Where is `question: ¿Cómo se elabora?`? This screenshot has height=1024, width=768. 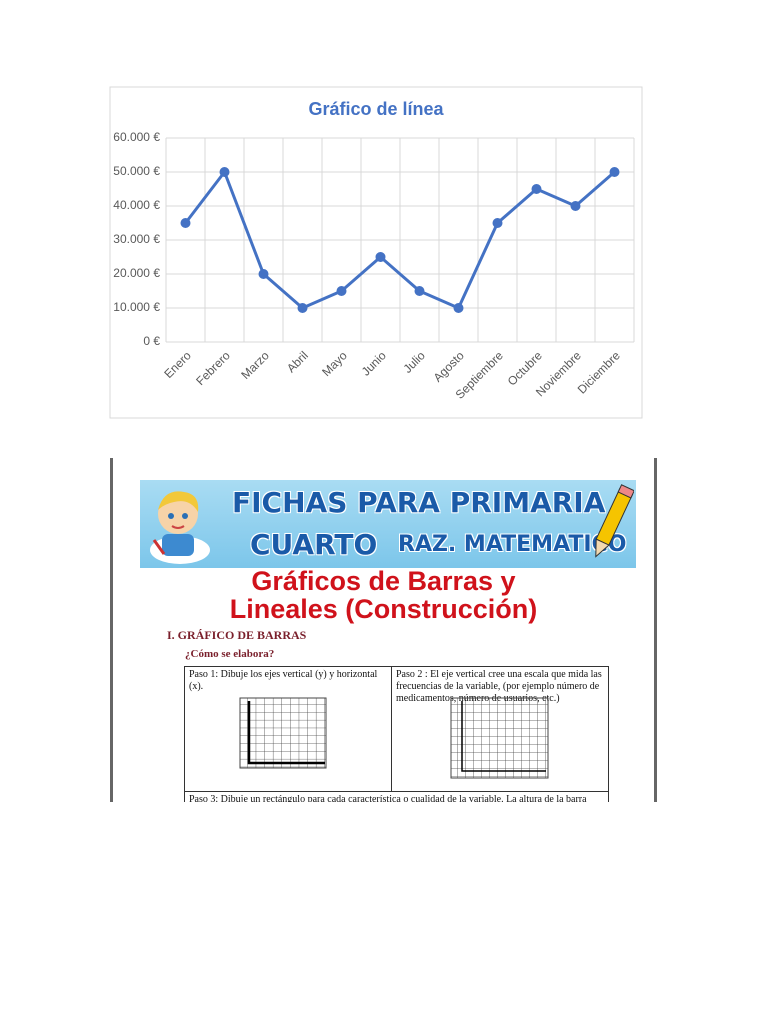
question: ¿Cómo se elabora? is located at coordinates (230, 654).